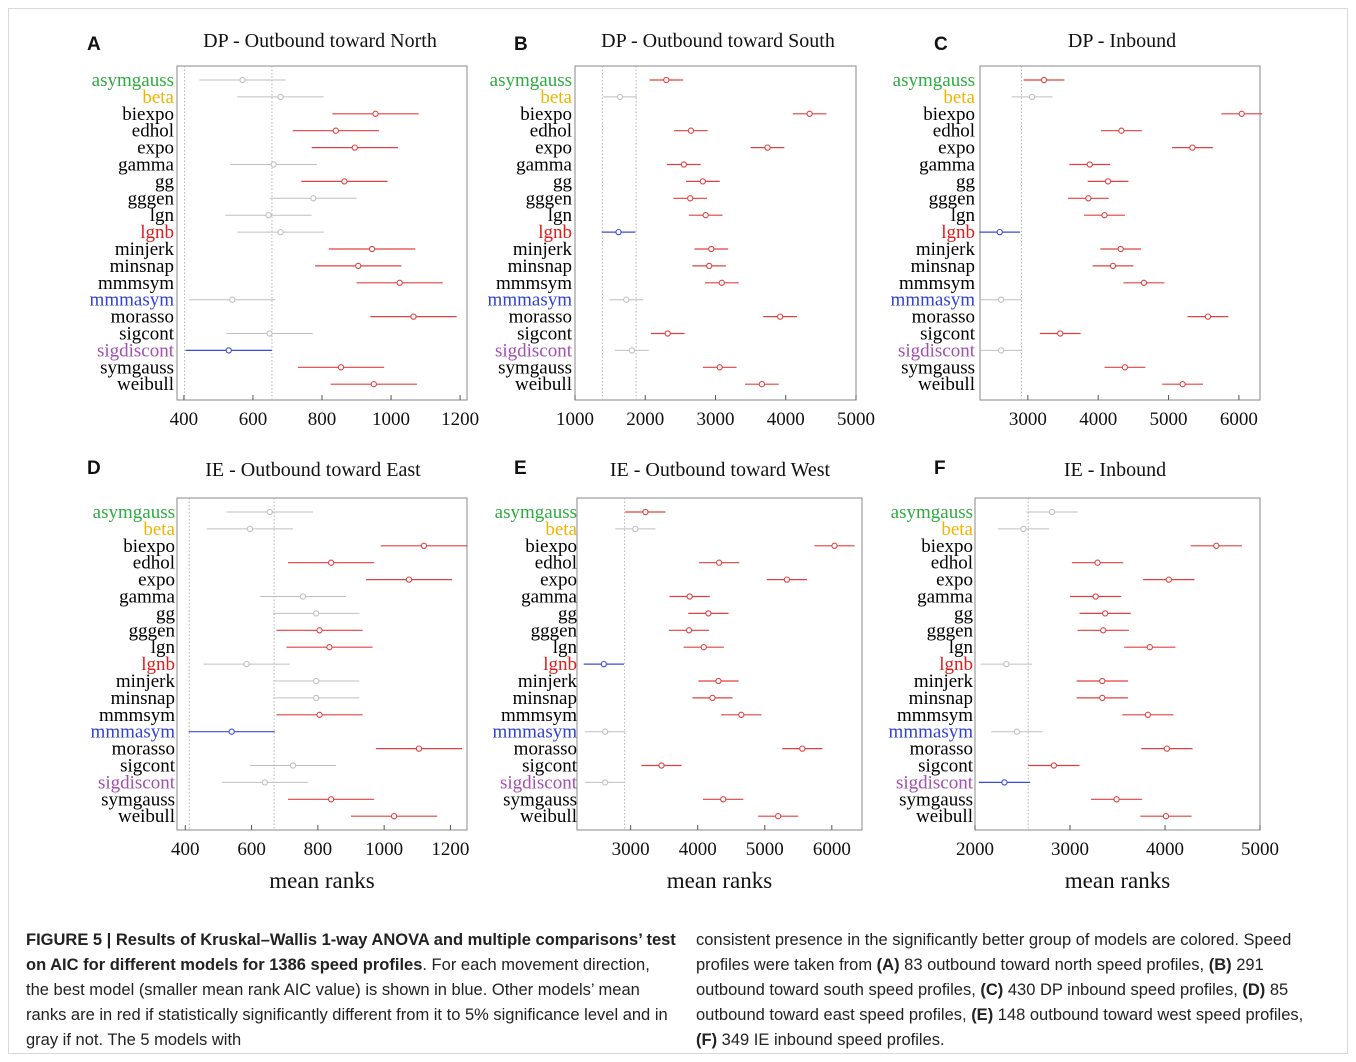 Image resolution: width=1356 pixels, height=1062 pixels. What do you see at coordinates (560, 215) in the screenshot?
I see `model-label: lgn` at bounding box center [560, 215].